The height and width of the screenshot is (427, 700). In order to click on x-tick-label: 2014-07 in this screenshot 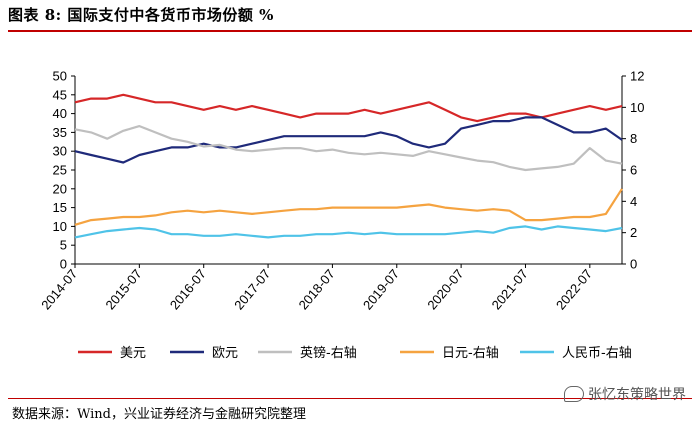, I will do `click(59, 289)`.